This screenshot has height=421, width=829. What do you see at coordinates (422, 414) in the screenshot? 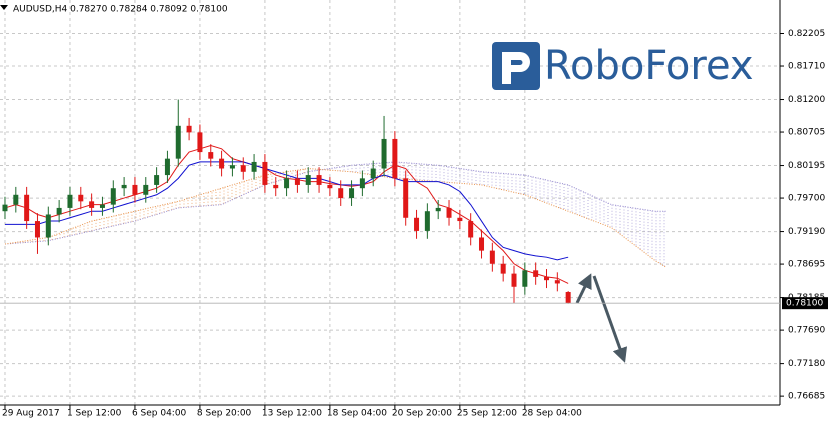
I see `x-tick-label: 20 Sep 20:00` at bounding box center [422, 414].